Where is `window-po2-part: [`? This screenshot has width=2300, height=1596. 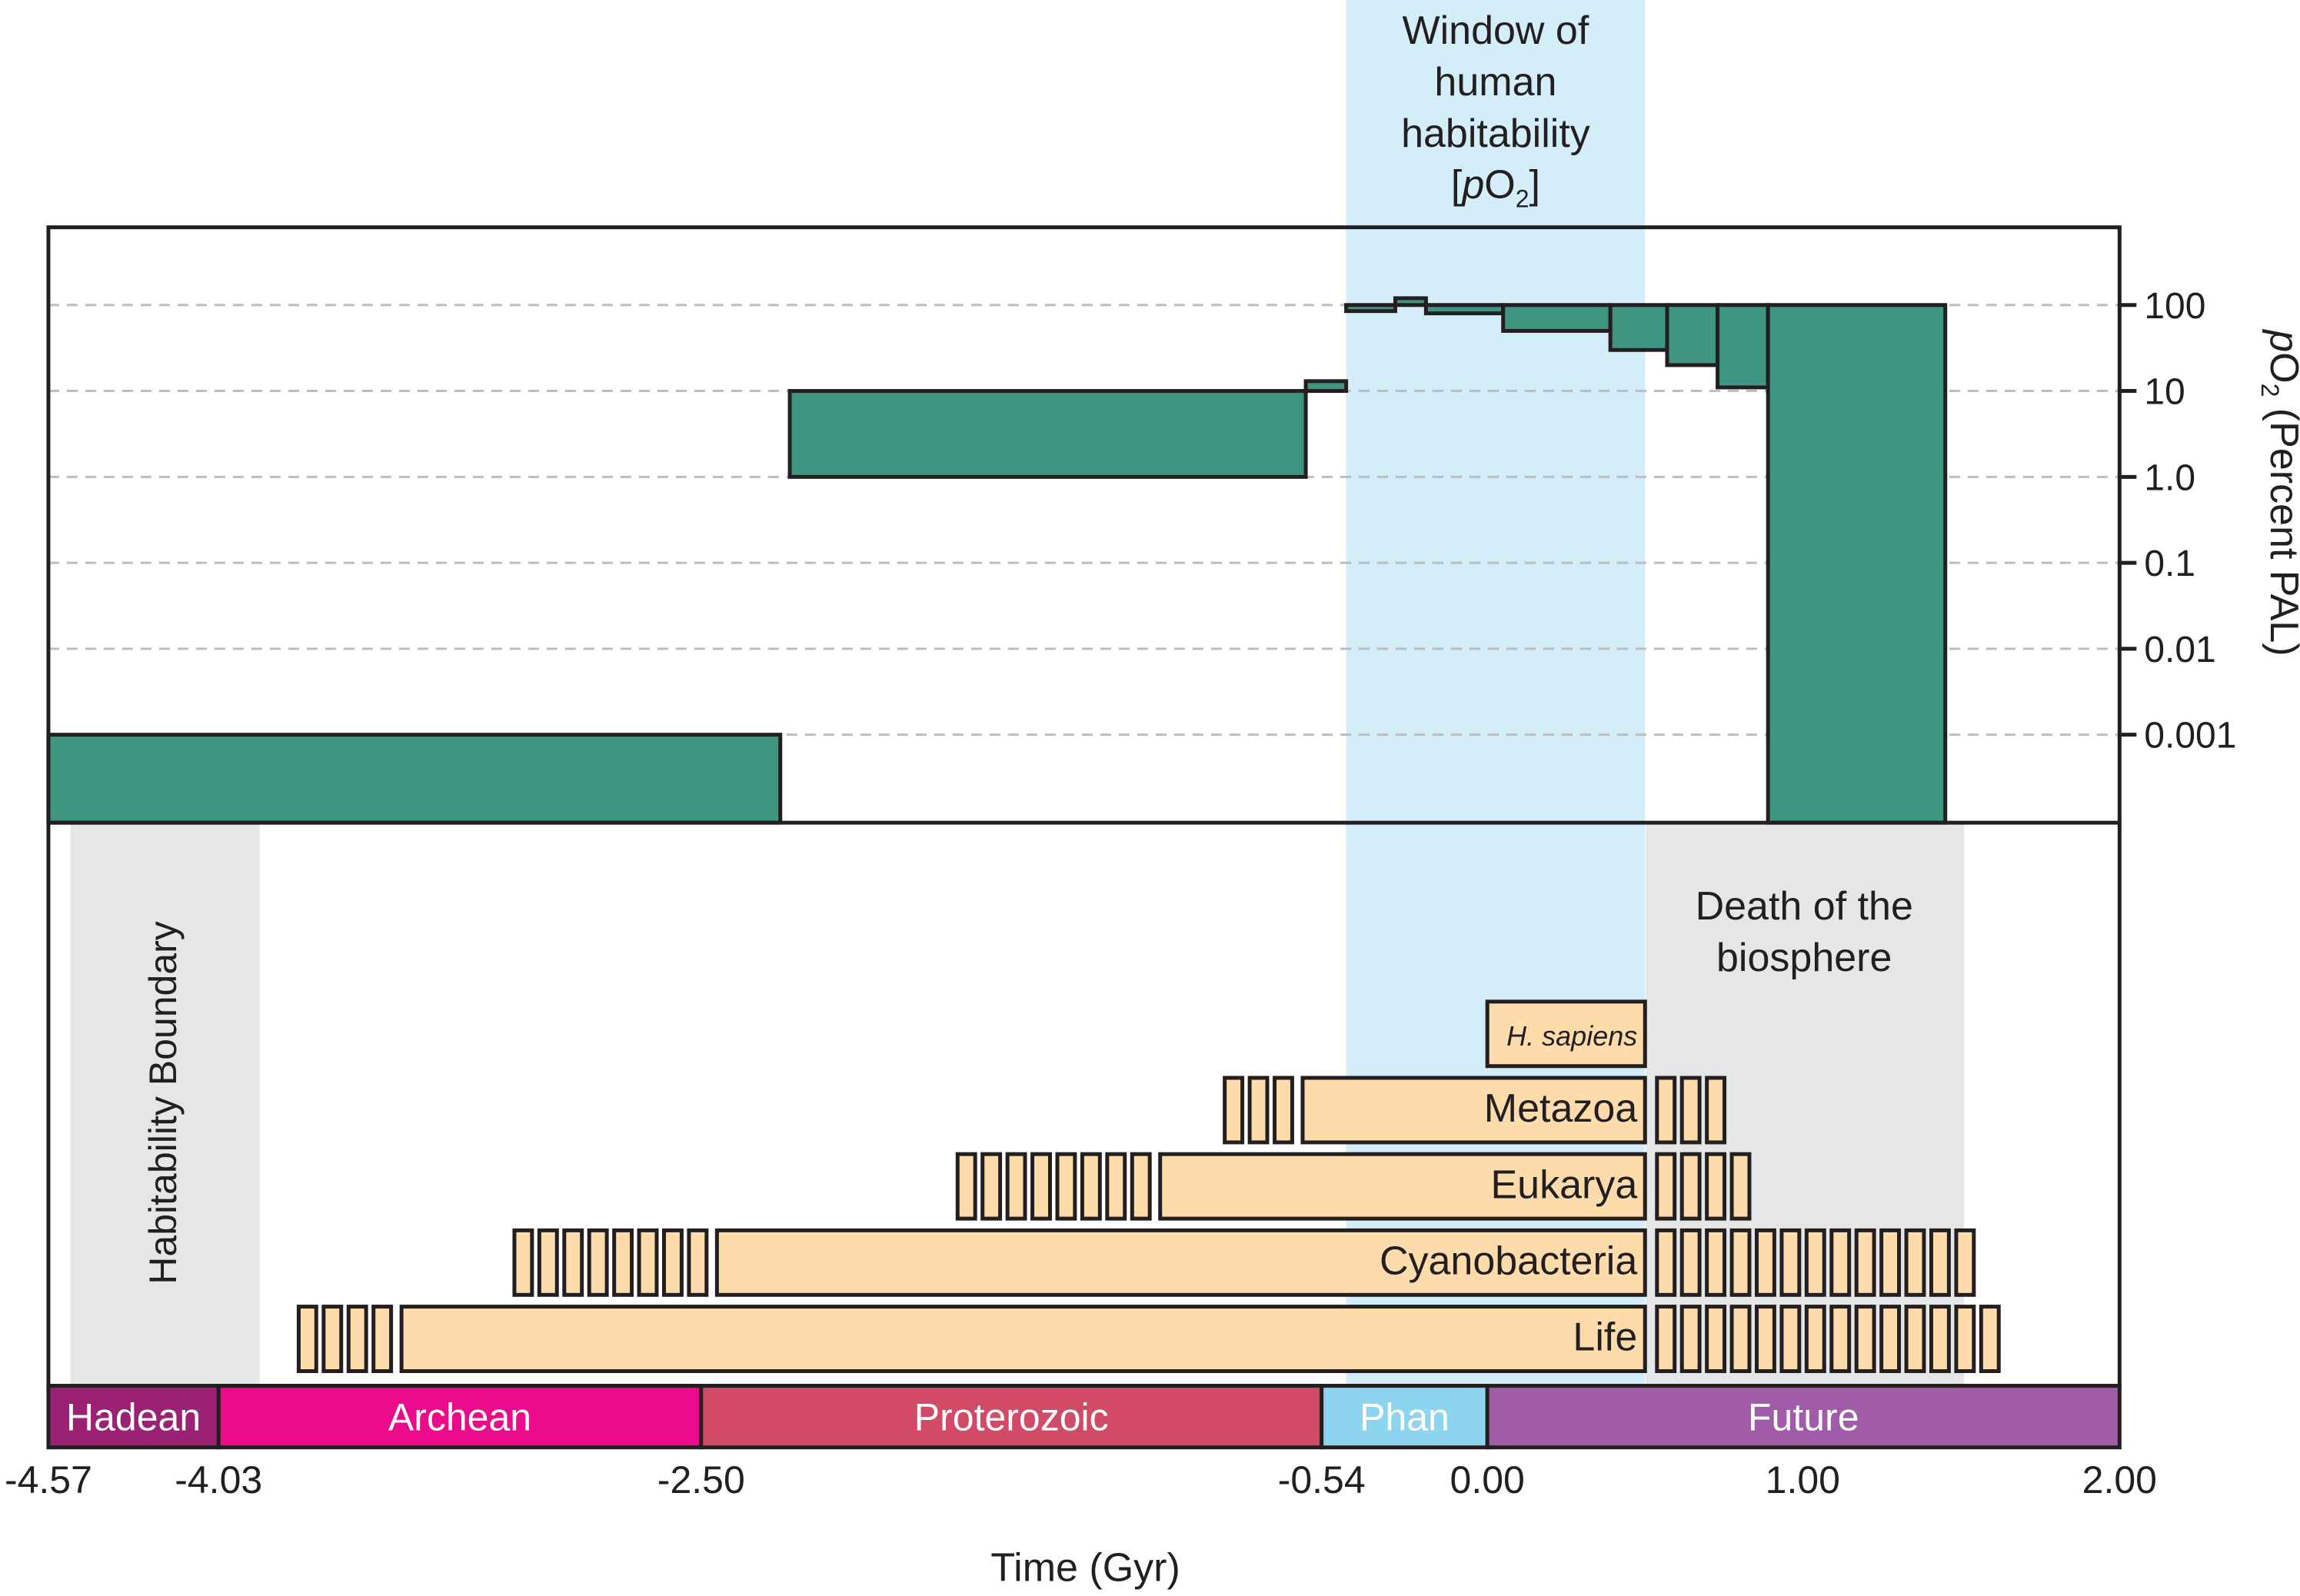 window-po2-part: [ is located at coordinates (1457, 185).